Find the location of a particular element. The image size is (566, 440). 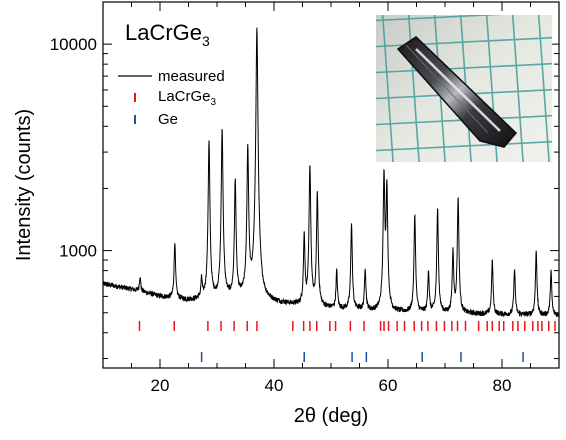

x-axis-label: 2θ (deg) is located at coordinates (331, 416).